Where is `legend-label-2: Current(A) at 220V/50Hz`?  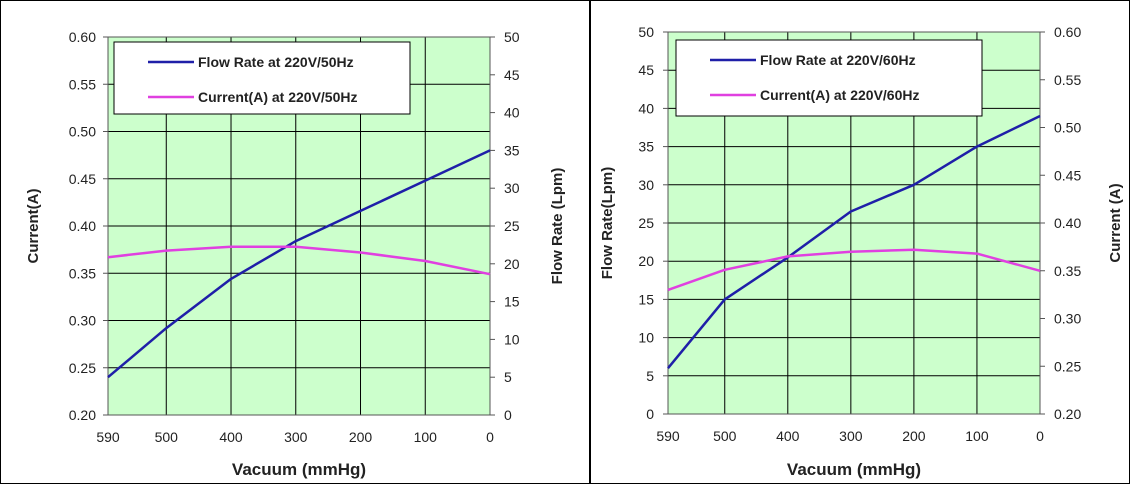
legend-label-2: Current(A) at 220V/50Hz is located at coordinates (278, 97).